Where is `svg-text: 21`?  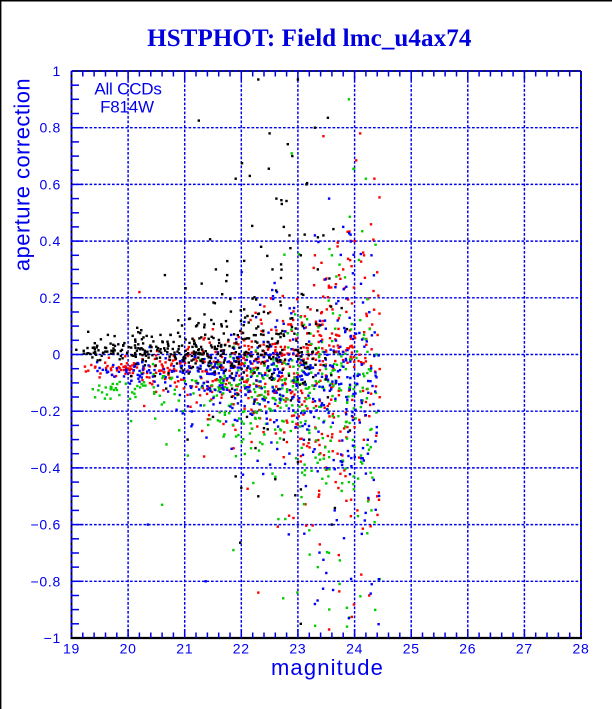
svg-text: 21 is located at coordinates (184, 649).